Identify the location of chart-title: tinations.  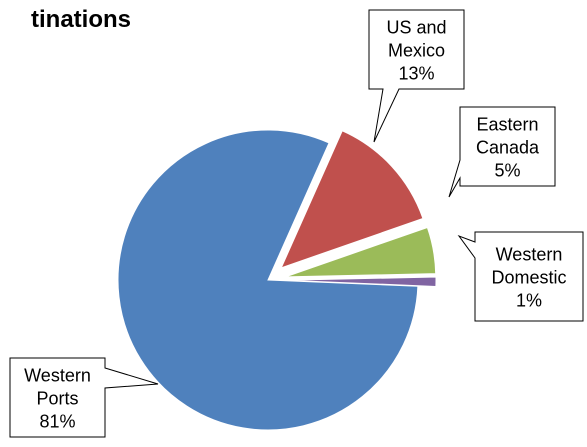
(81, 19).